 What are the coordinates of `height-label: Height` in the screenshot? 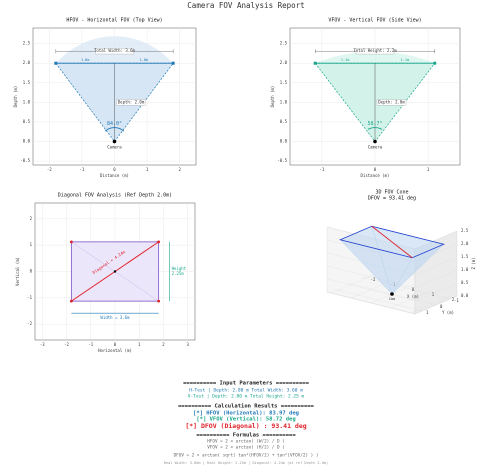 It's located at (179, 268).